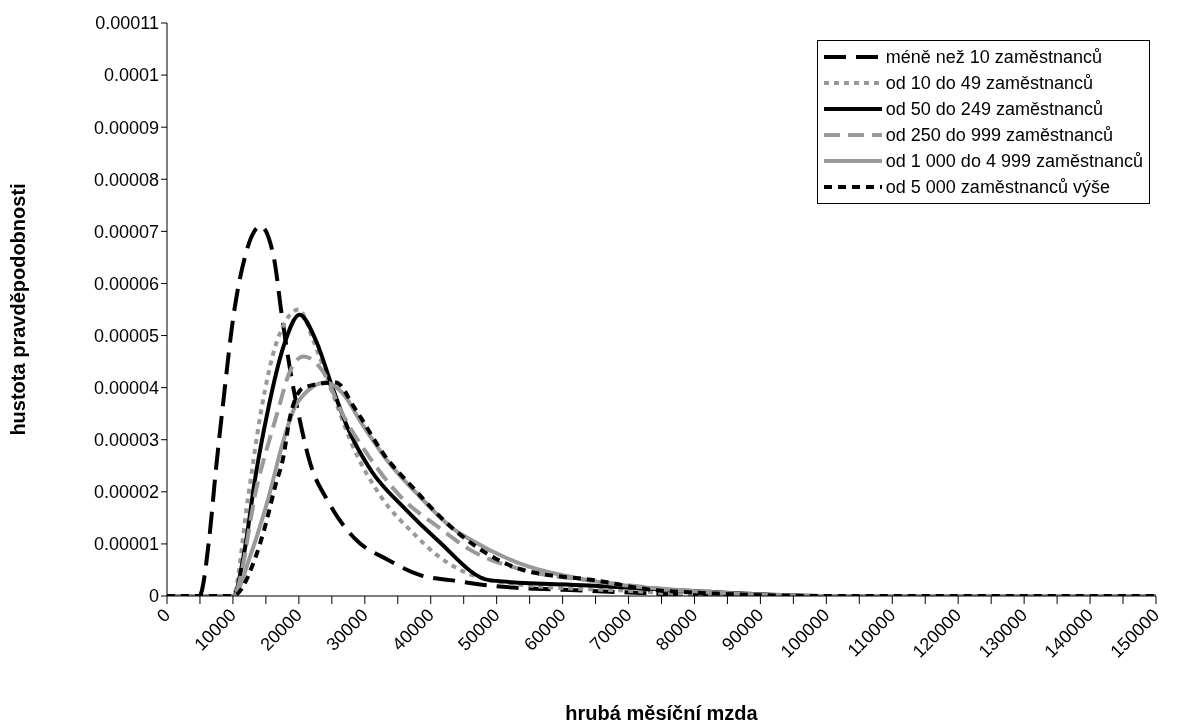 Image resolution: width=1178 pixels, height=722 pixels. Describe the element at coordinates (1014, 161) in the screenshot. I see `legend-label: od 1 000 do 4 999 zaměstnanců` at that location.